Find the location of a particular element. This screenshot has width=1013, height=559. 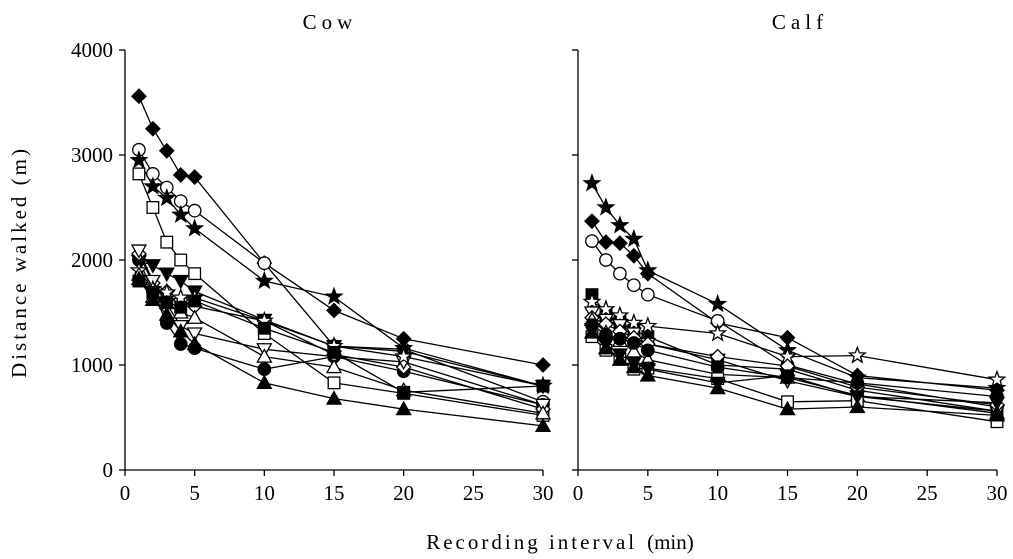

calf-x-tick-label: 20 is located at coordinates (857, 493).